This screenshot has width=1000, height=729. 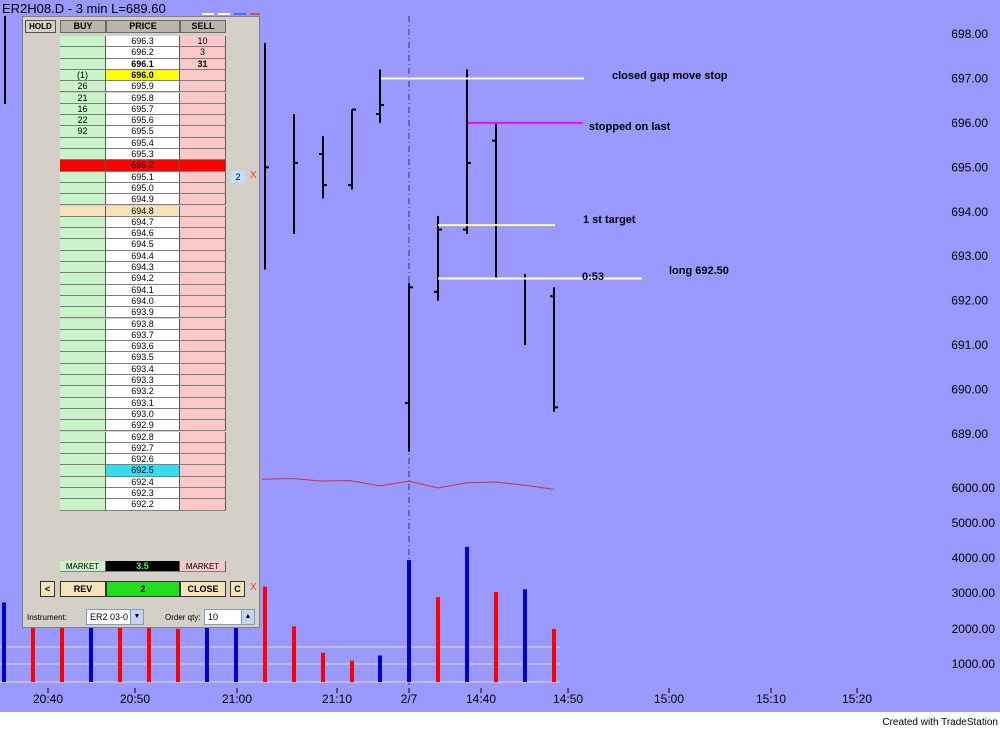 I want to click on hold-button: HOLD, so click(x=40, y=26).